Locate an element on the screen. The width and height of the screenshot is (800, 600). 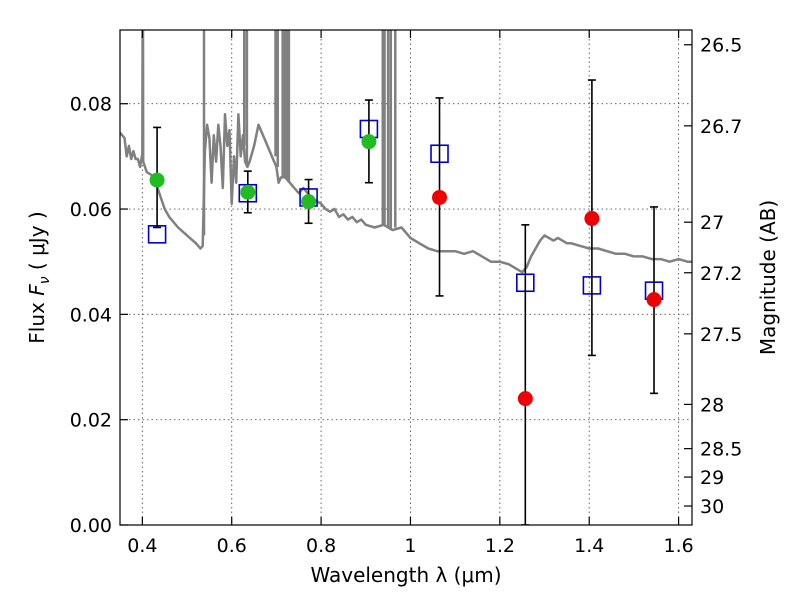
y2-axis-label: Magnitude (AB) is located at coordinates (768, 277).